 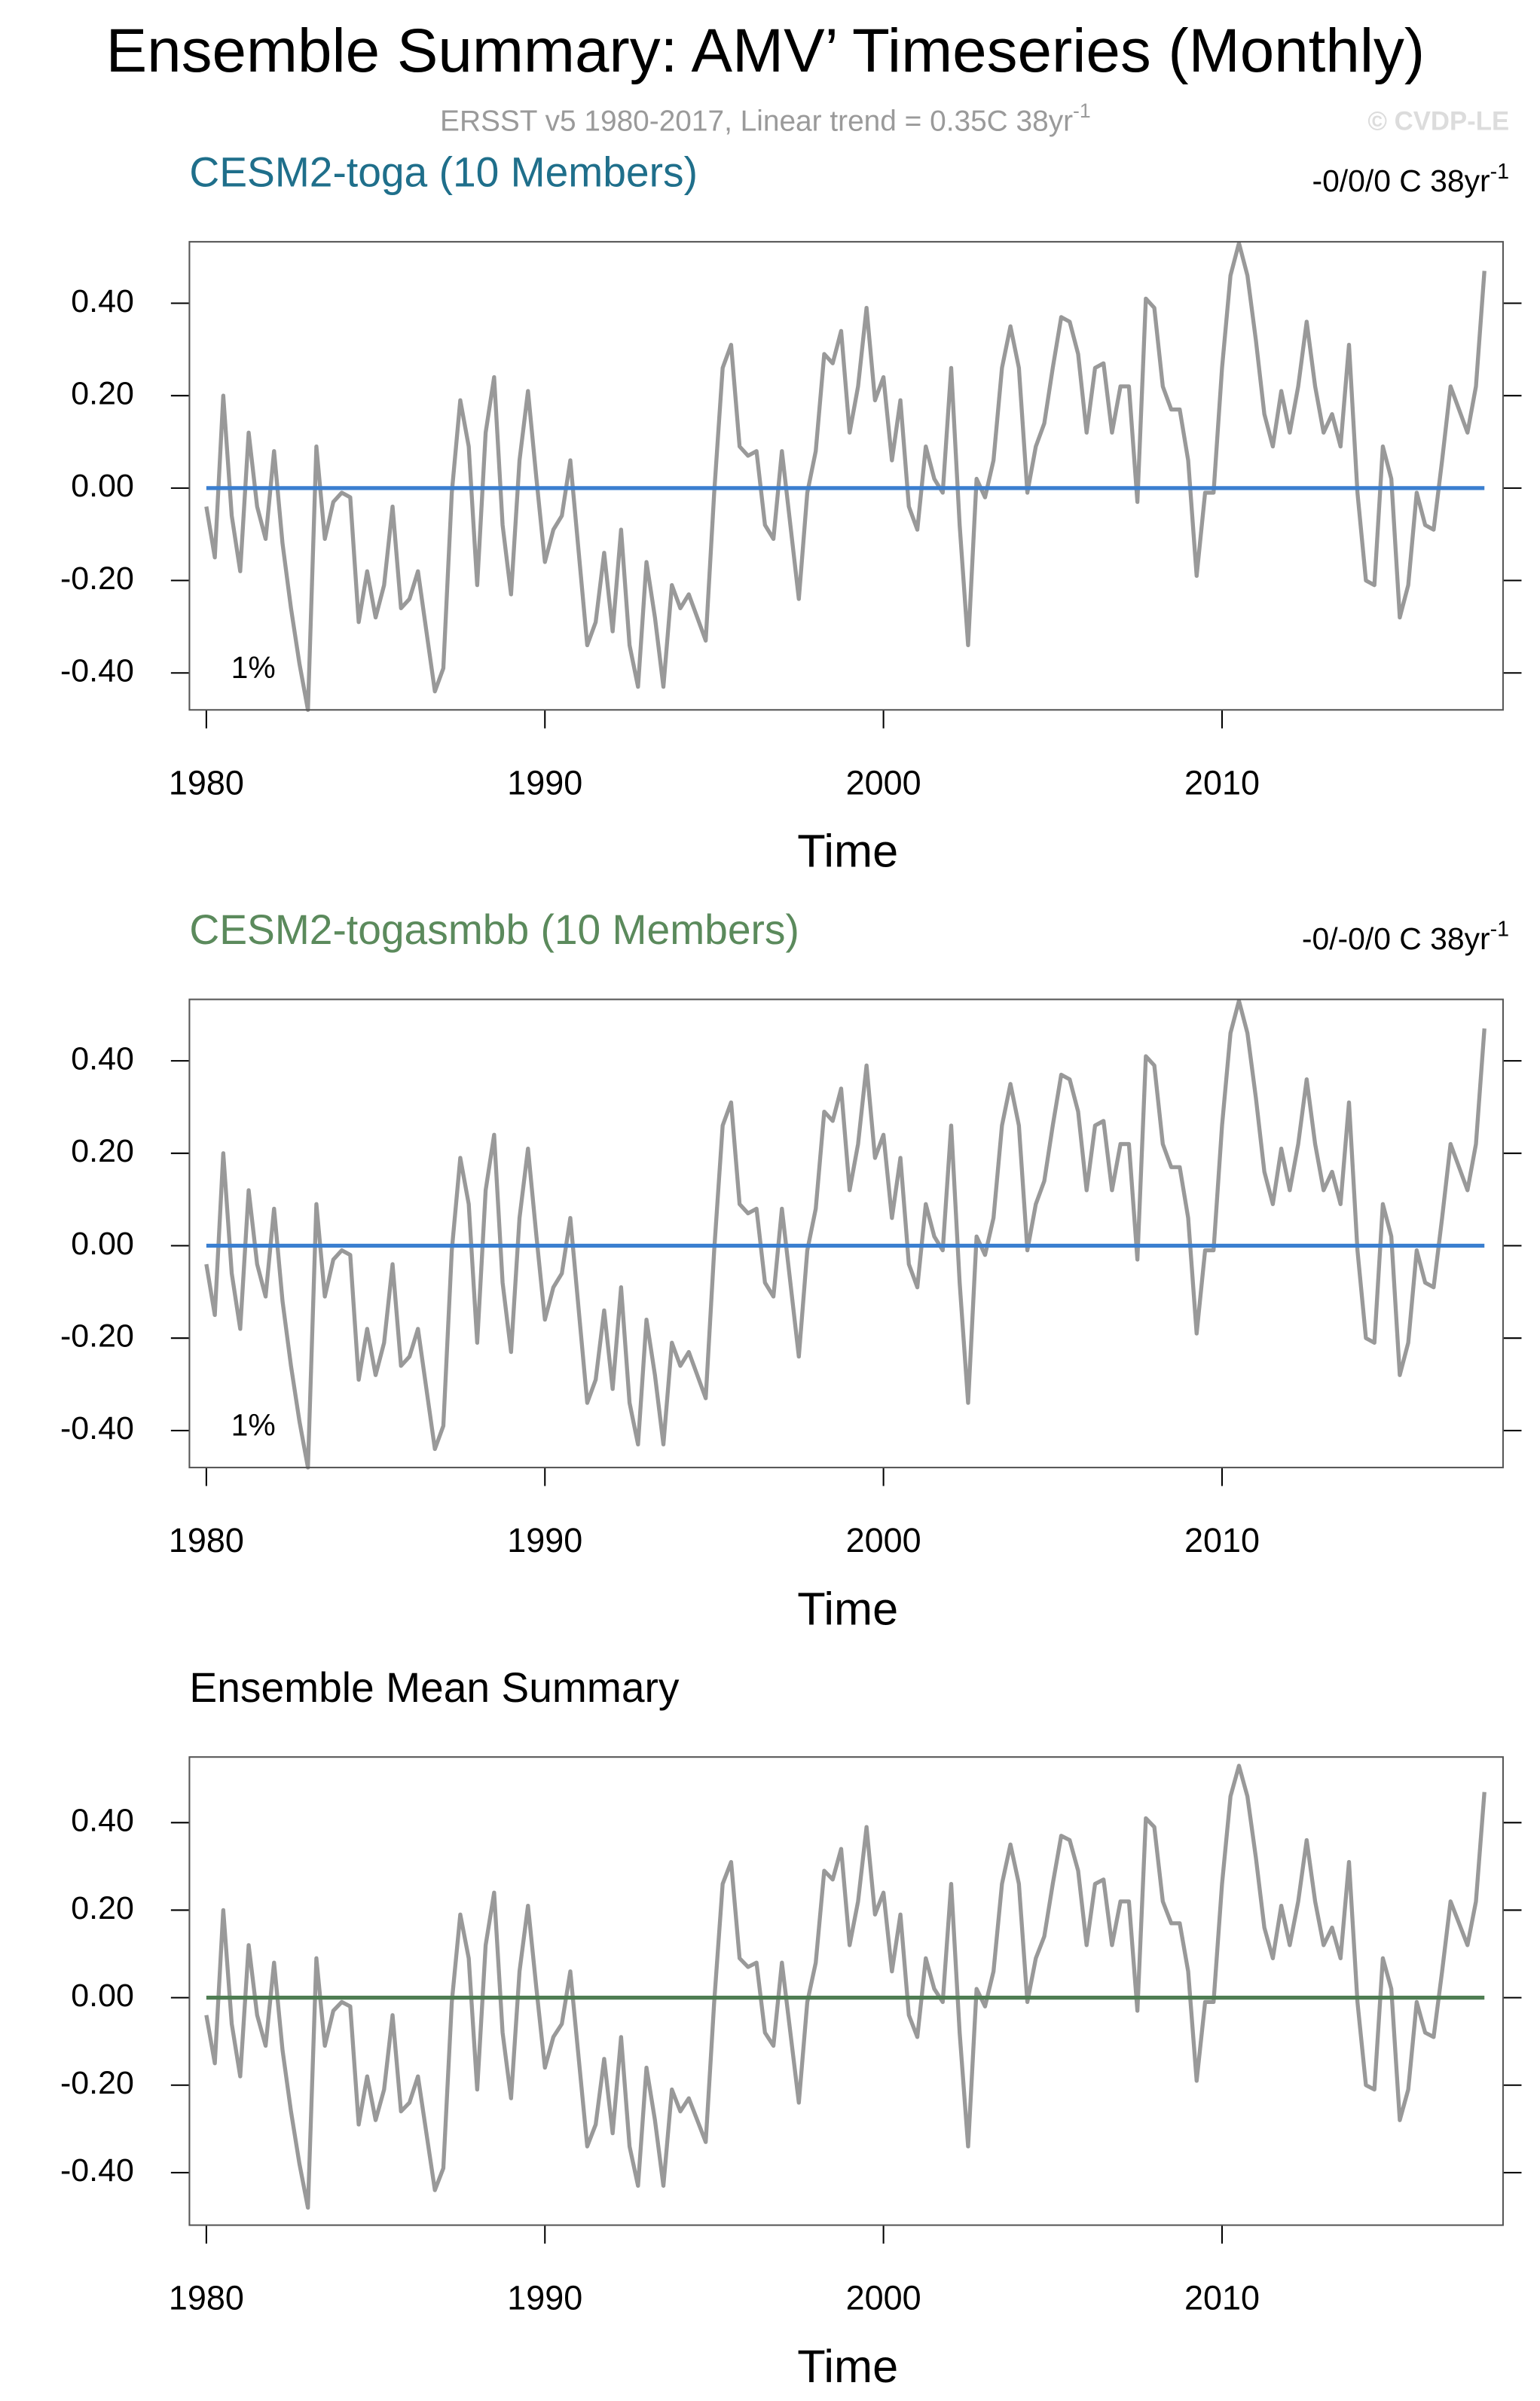 What do you see at coordinates (1401, 180) in the screenshot?
I see `trend-text: -0/0/0 C 38yr` at bounding box center [1401, 180].